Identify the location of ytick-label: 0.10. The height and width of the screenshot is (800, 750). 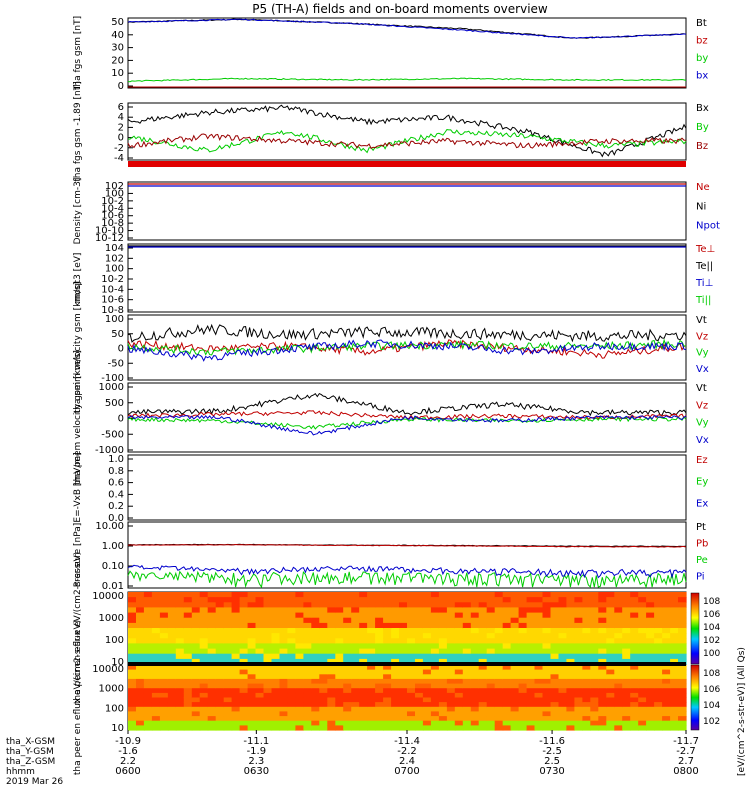
(113, 566).